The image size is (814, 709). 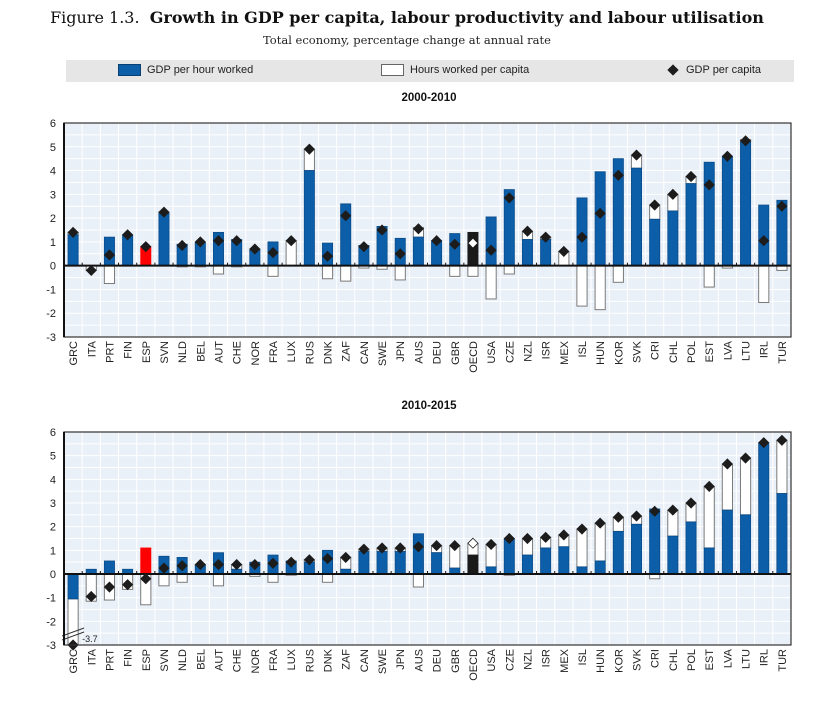 I want to click on bar-hours-worked-tur, so click(x=782, y=467).